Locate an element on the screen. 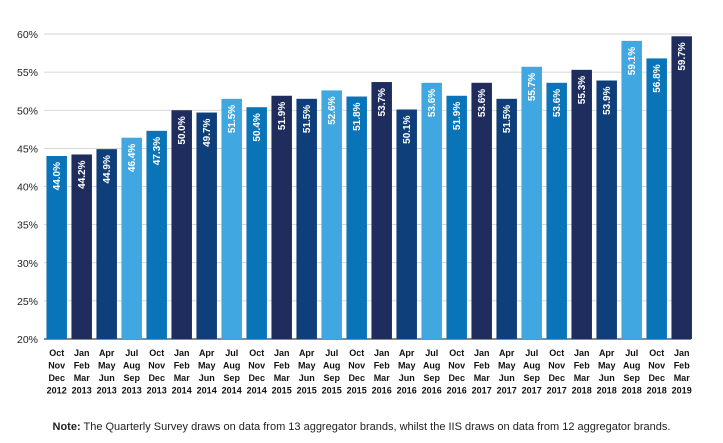 This screenshot has height=443, width=723. data-label: 51.5% is located at coordinates (232, 119).